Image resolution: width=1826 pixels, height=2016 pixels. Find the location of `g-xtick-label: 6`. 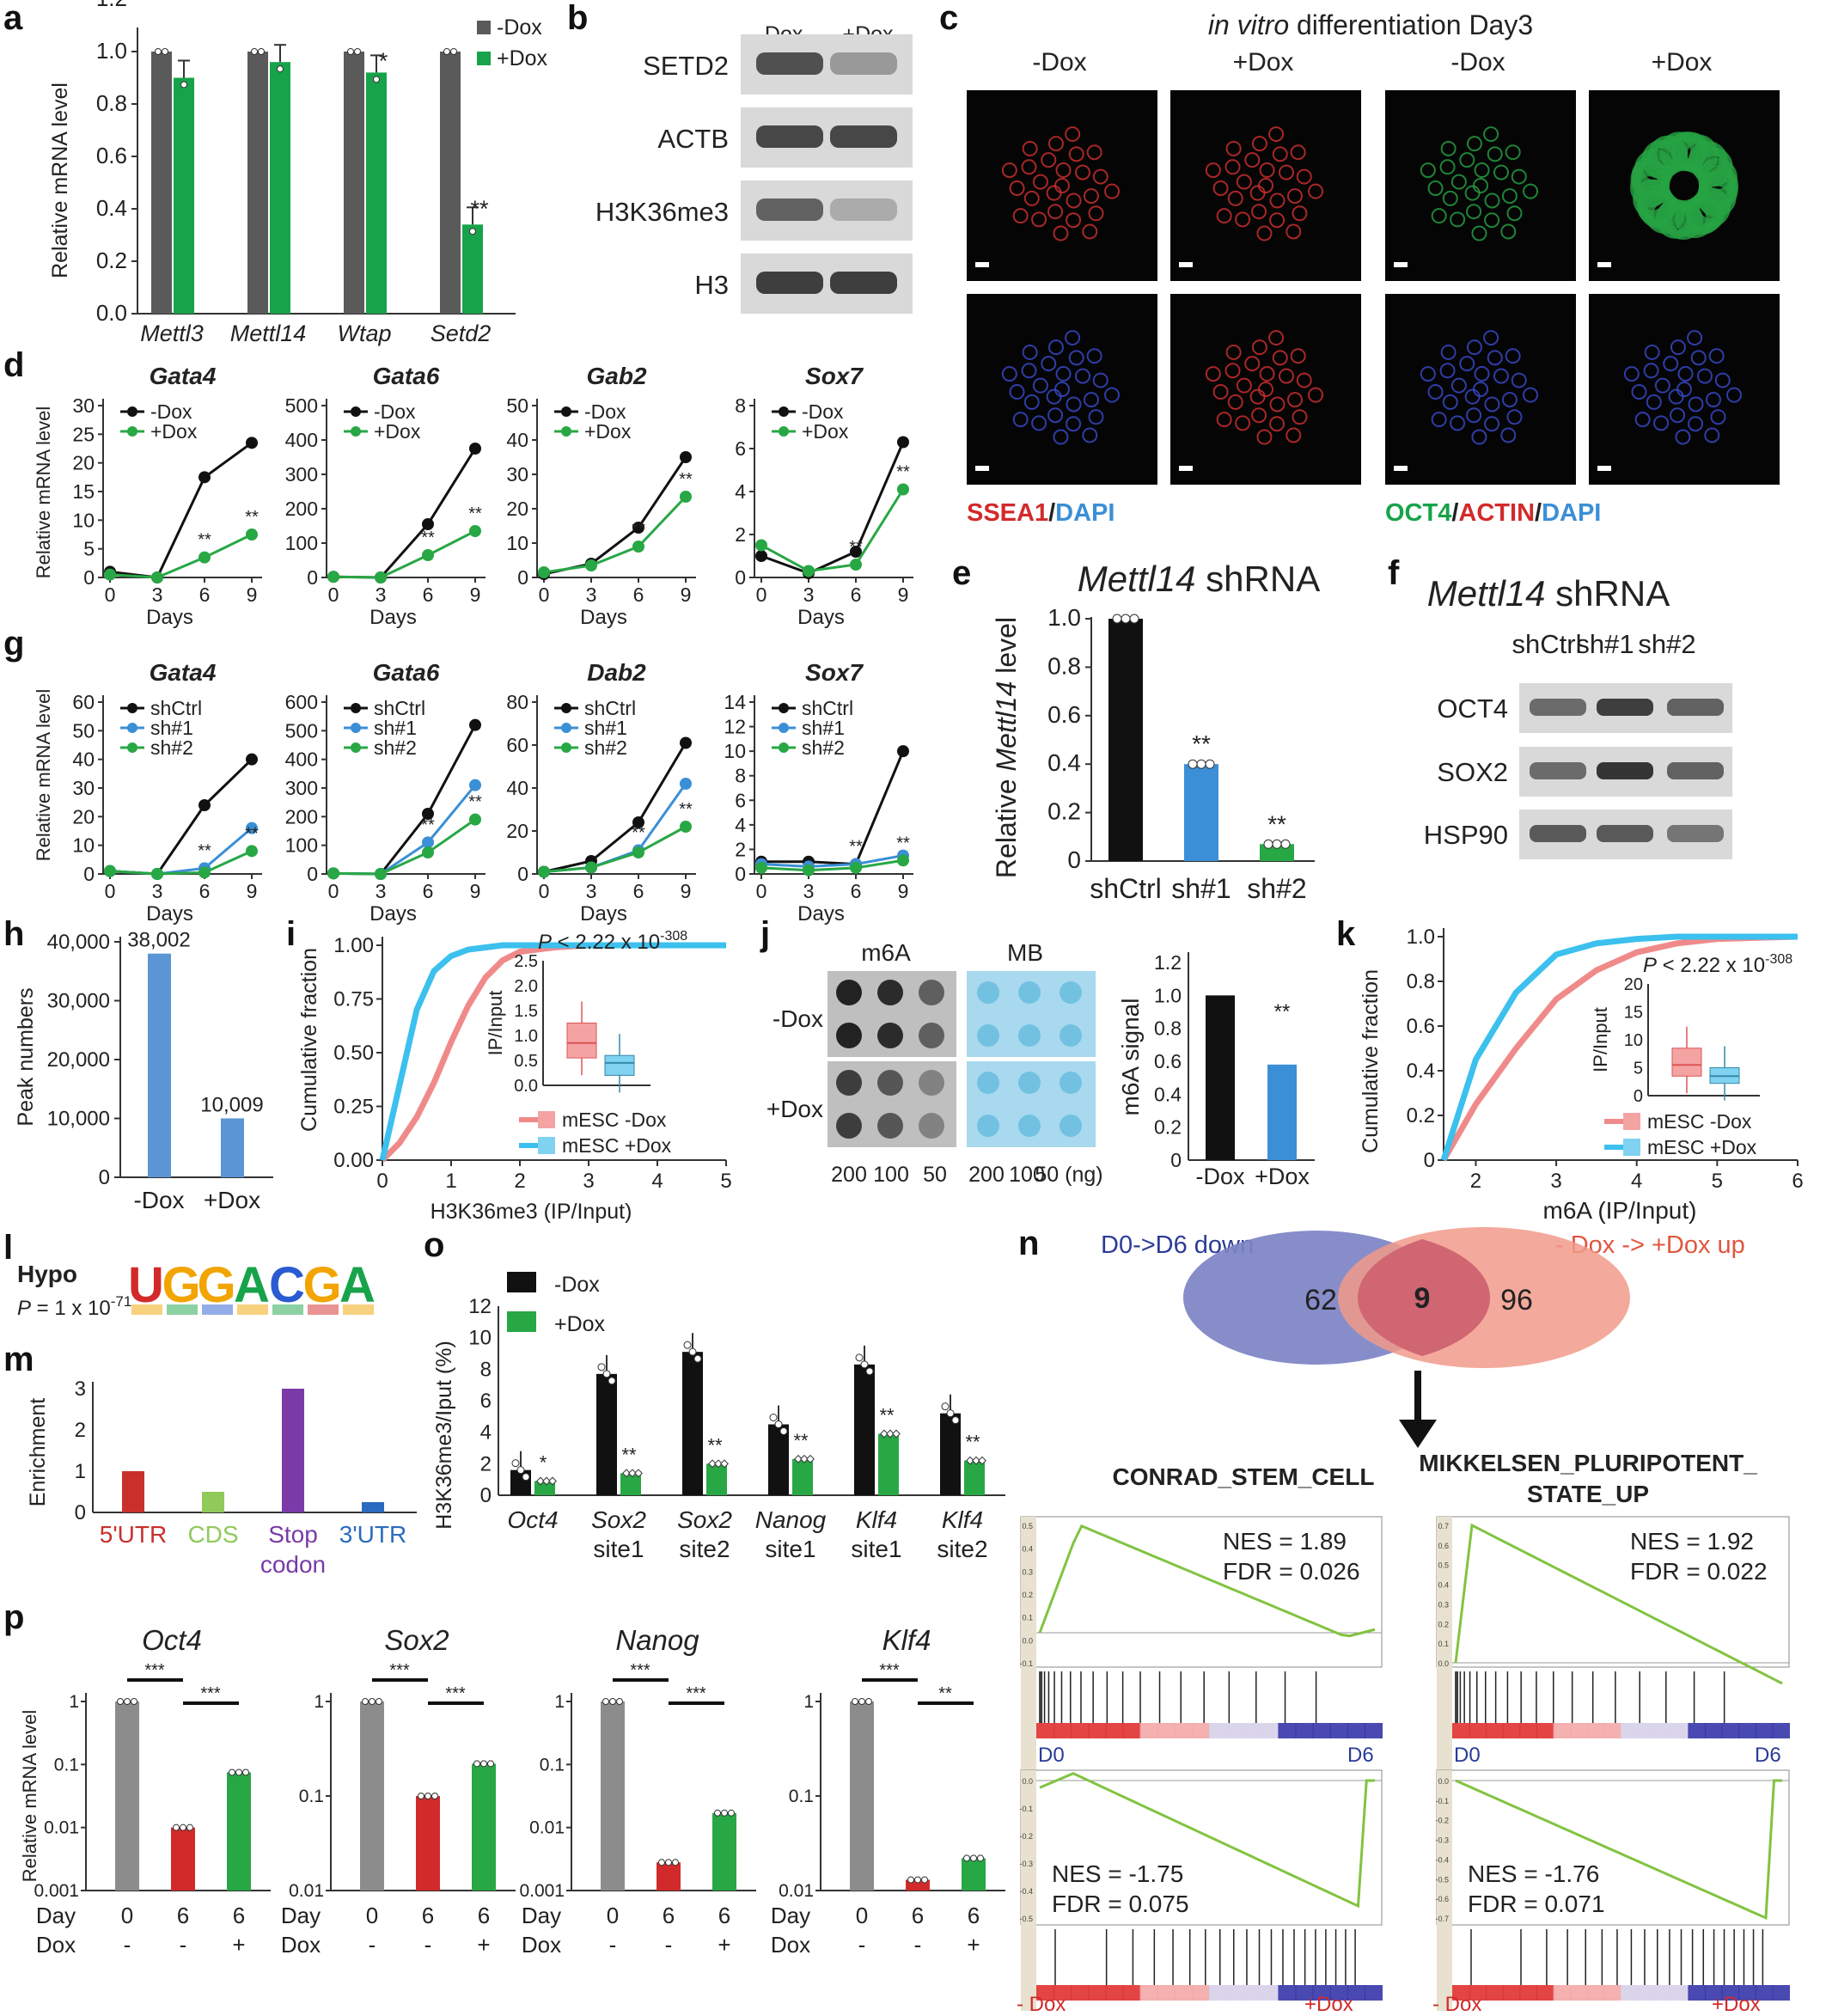

g-xtick-label: 6 is located at coordinates (429, 891).